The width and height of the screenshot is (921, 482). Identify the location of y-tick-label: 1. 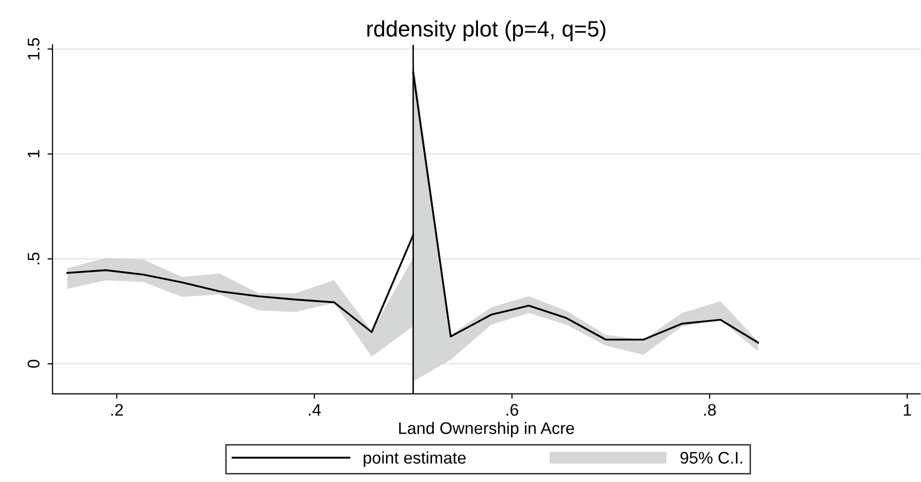
(34, 154).